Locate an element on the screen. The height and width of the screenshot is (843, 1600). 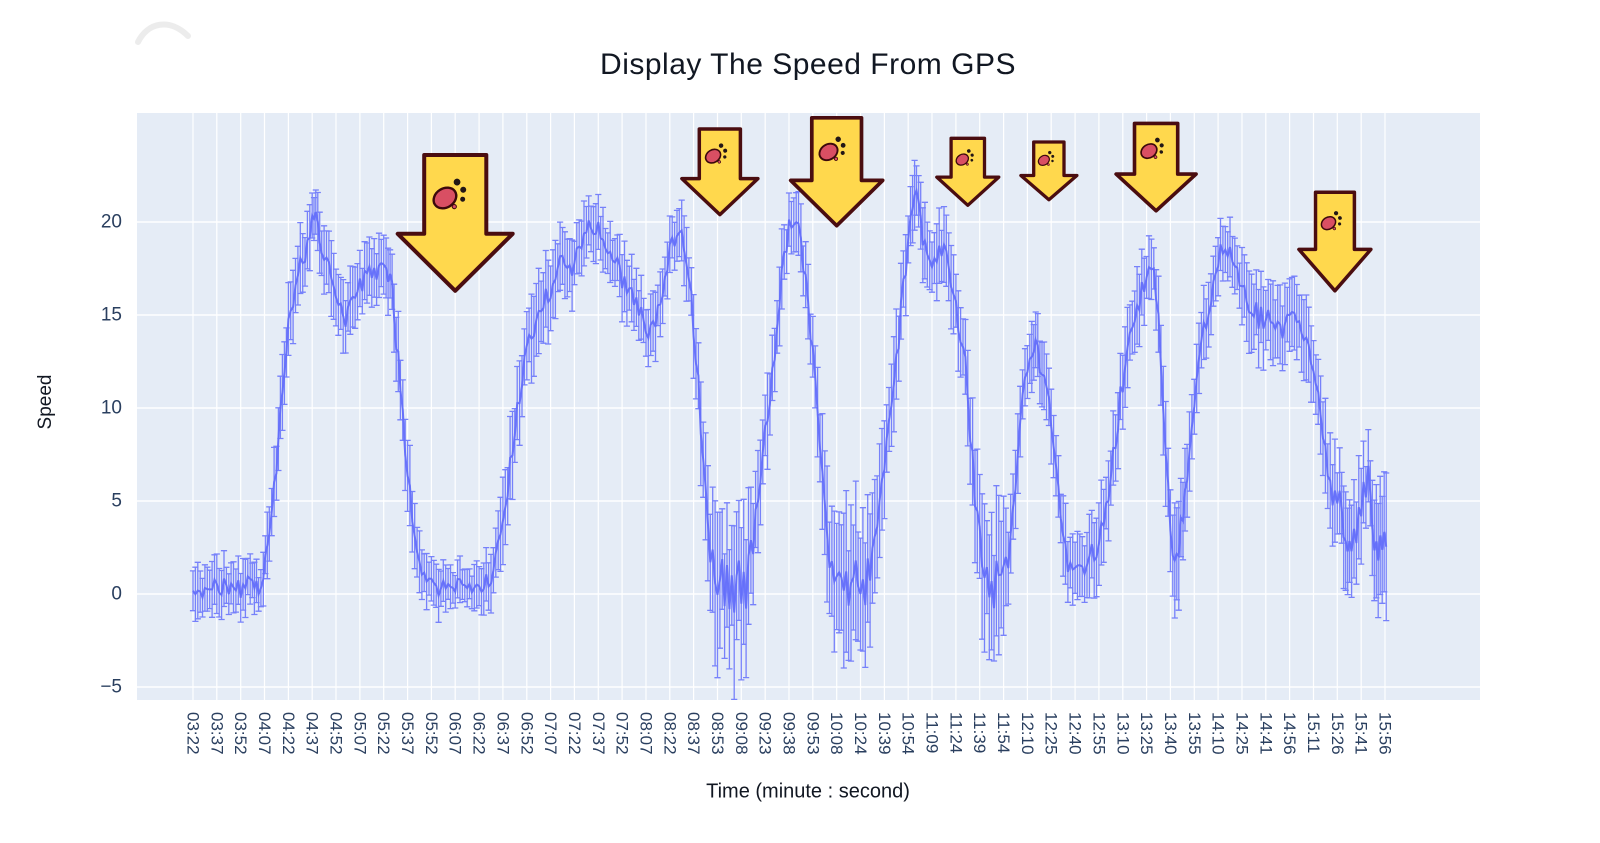
x-tick-label: 13:25 is located at coordinates (1146, 733).